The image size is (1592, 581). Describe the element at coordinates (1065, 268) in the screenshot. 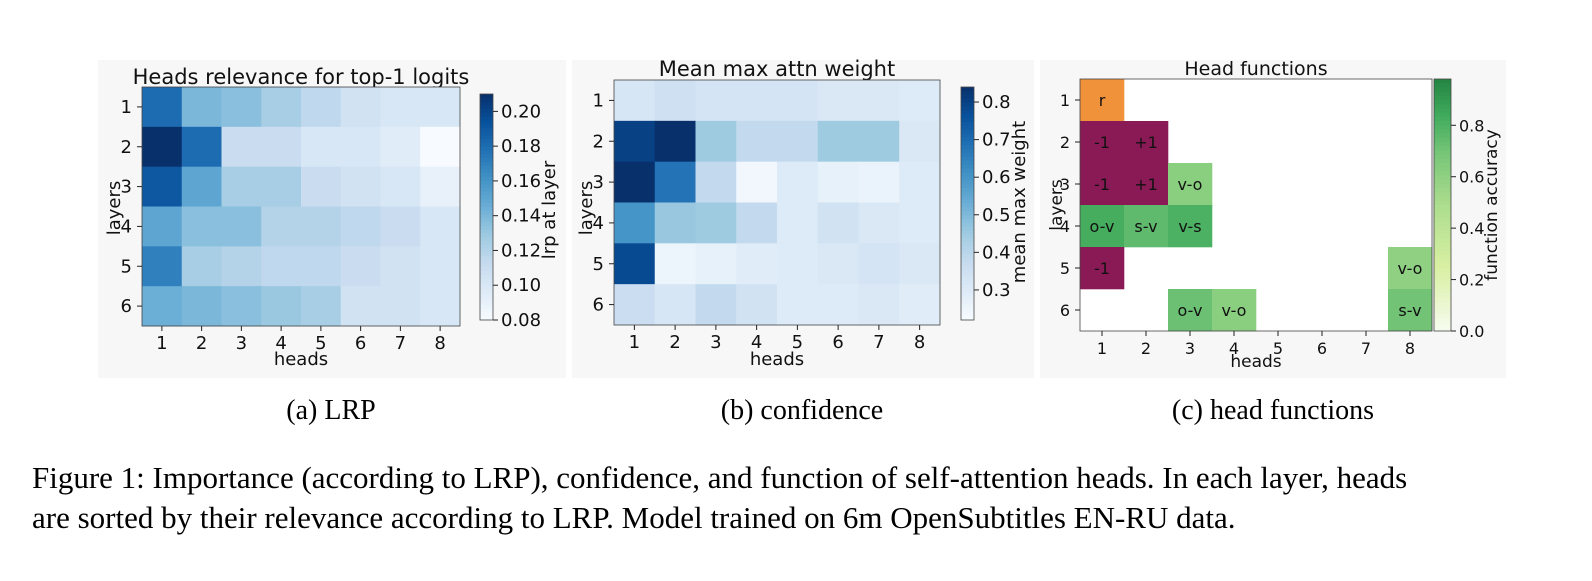

I see `y-tick-label: 5` at that location.